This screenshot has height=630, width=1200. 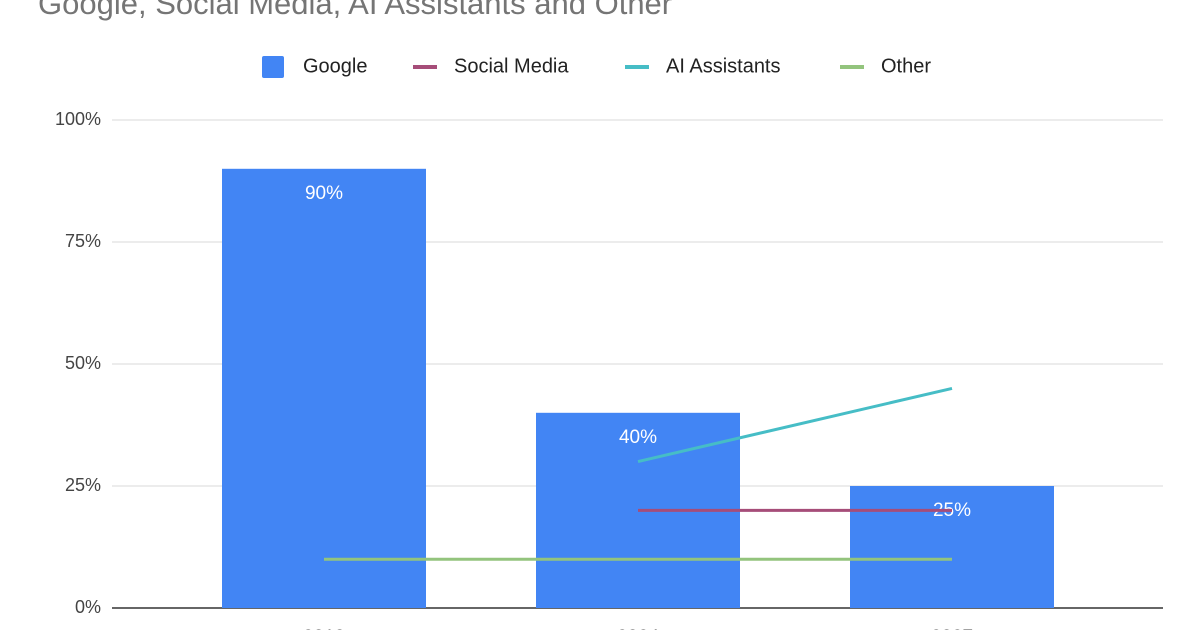 I want to click on data-label: 25%, so click(x=952, y=510).